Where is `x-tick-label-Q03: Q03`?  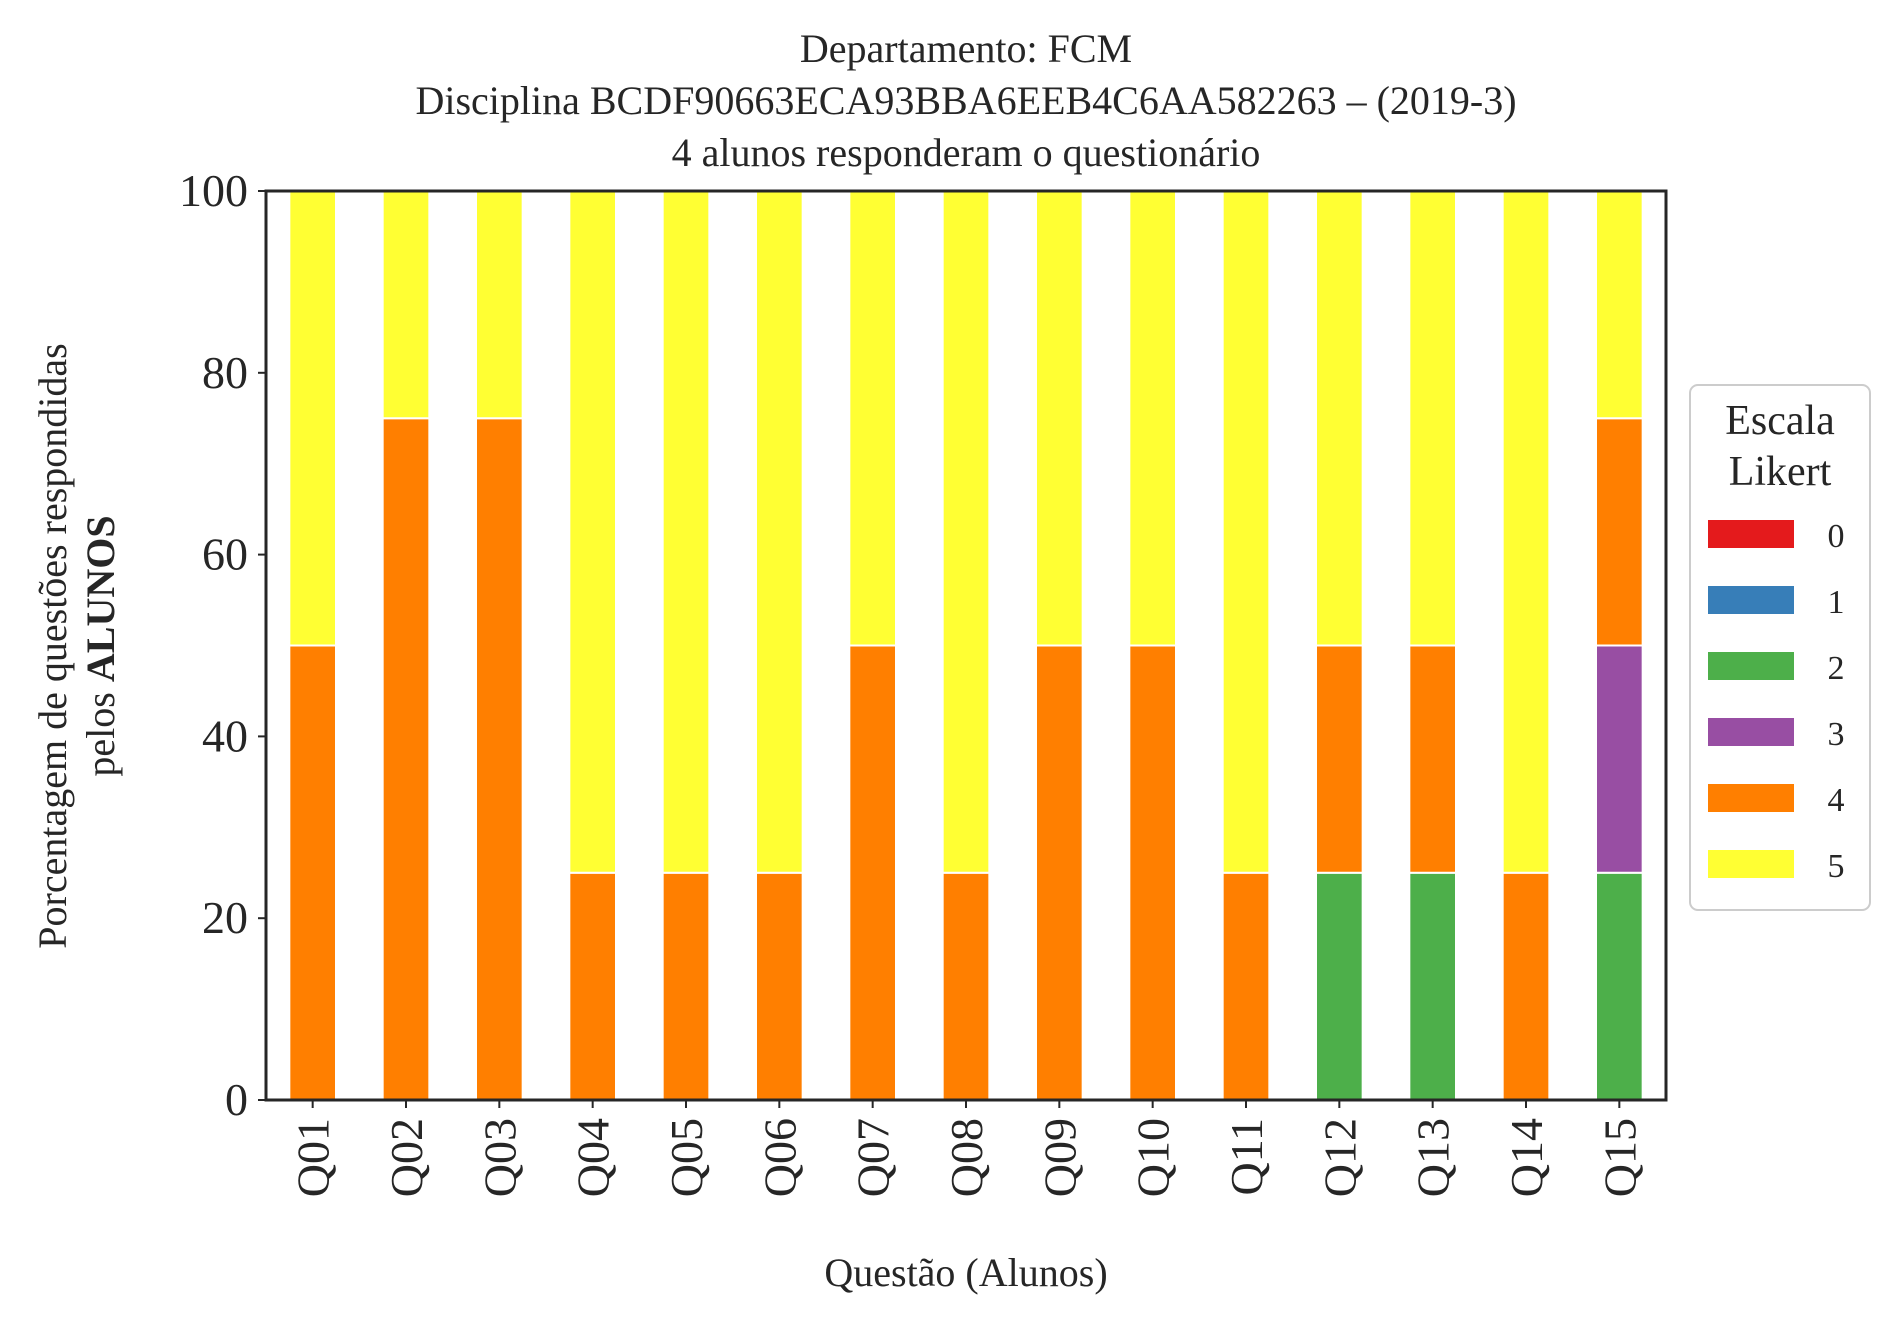
x-tick-label-Q03: Q03 is located at coordinates (499, 1157).